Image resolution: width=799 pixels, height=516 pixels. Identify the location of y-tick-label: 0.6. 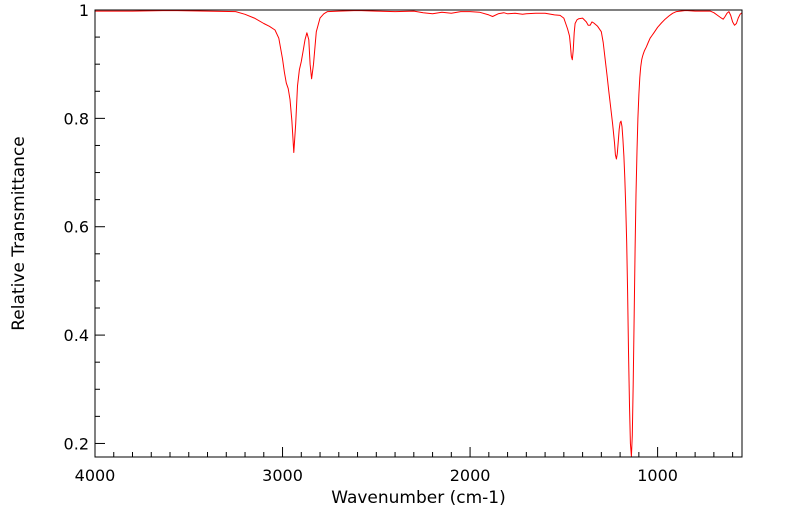
(76, 227).